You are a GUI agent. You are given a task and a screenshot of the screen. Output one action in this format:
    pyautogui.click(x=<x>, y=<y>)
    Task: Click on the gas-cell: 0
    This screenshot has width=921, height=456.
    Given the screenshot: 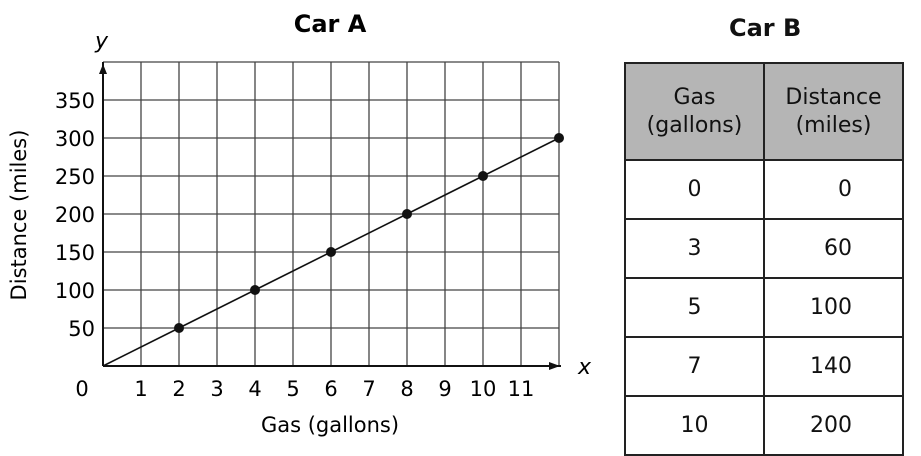 What is the action you would take?
    pyautogui.click(x=694, y=189)
    